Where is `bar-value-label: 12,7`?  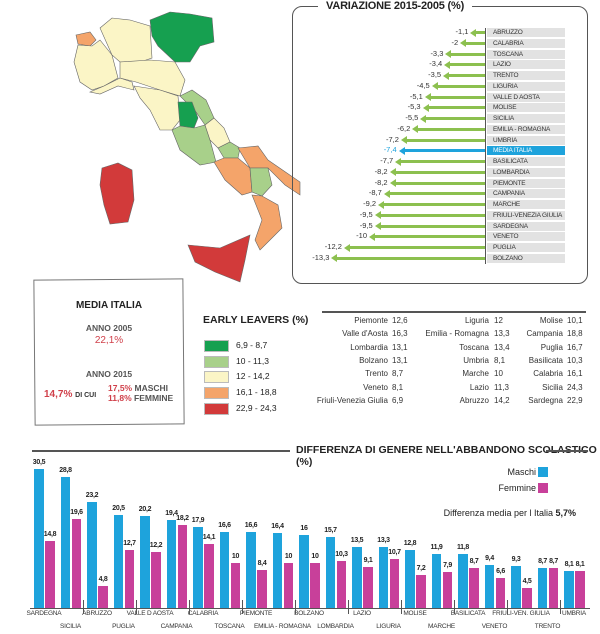 bar-value-label: 12,7 is located at coordinates (129, 544).